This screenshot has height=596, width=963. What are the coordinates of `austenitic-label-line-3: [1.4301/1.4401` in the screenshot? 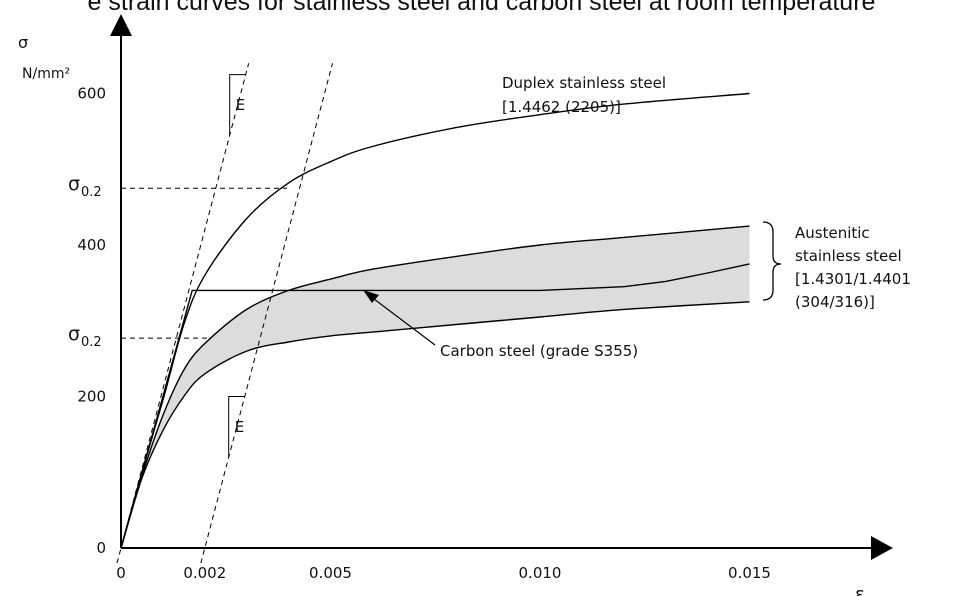 It's located at (853, 279).